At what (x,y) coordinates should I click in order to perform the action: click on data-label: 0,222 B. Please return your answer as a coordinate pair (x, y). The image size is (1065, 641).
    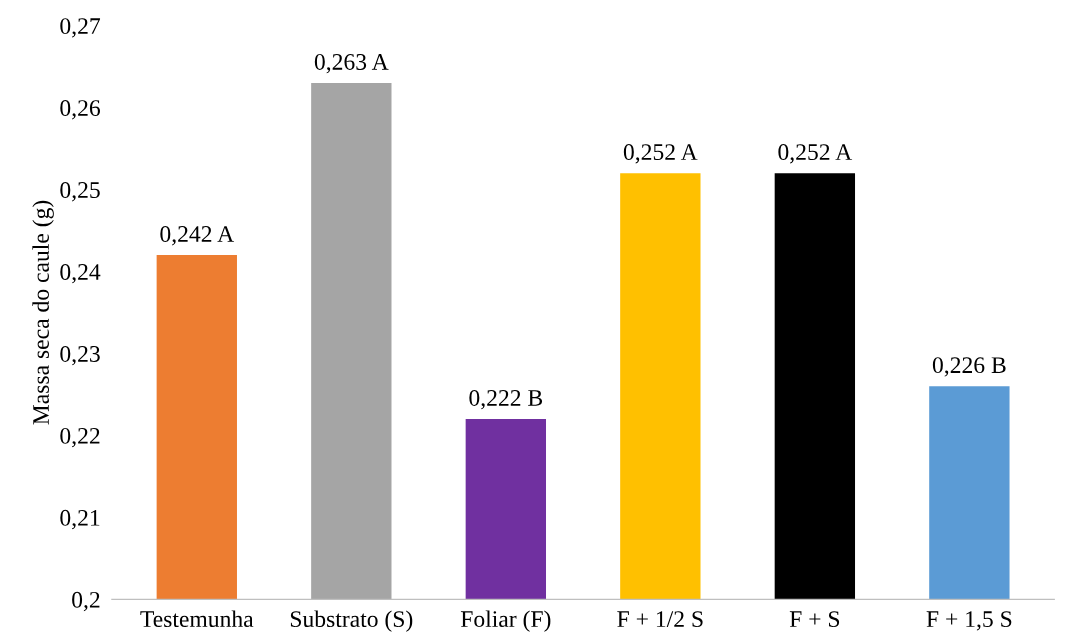
    Looking at the image, I should click on (506, 399).